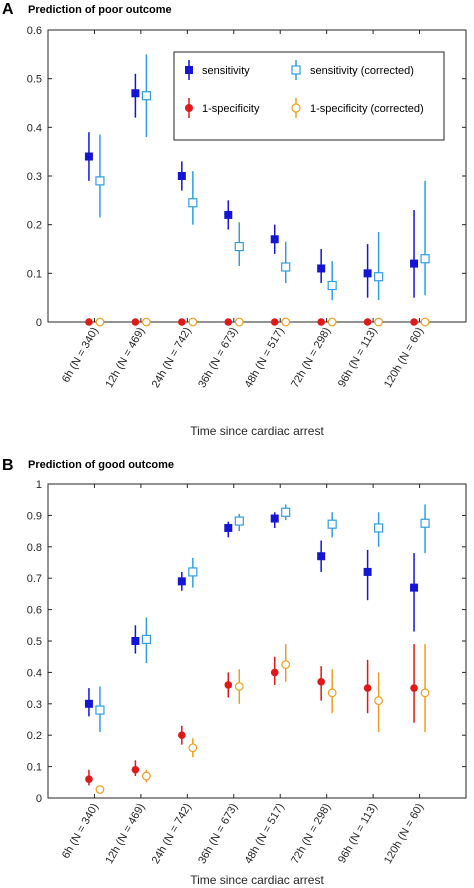 Image resolution: width=474 pixels, height=888 pixels. Describe the element at coordinates (34, 80) in the screenshot. I see `y-tick-label: 0.5` at that location.